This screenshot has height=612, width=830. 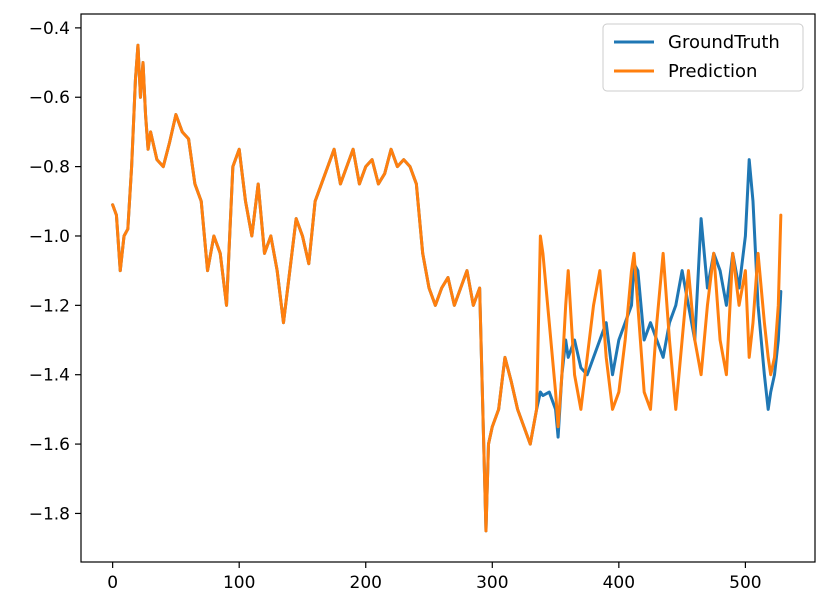 What do you see at coordinates (49, 237) in the screenshot?
I see `y-tick-label: −1.0` at bounding box center [49, 237].